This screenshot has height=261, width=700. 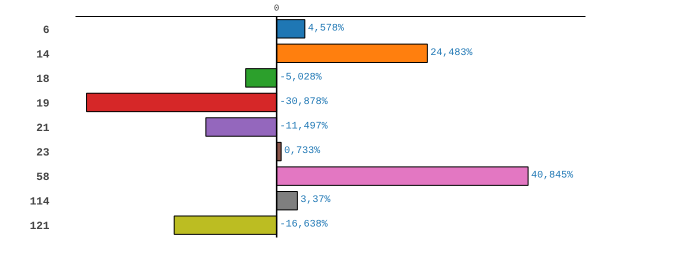 I want to click on text: 0, so click(x=277, y=9).